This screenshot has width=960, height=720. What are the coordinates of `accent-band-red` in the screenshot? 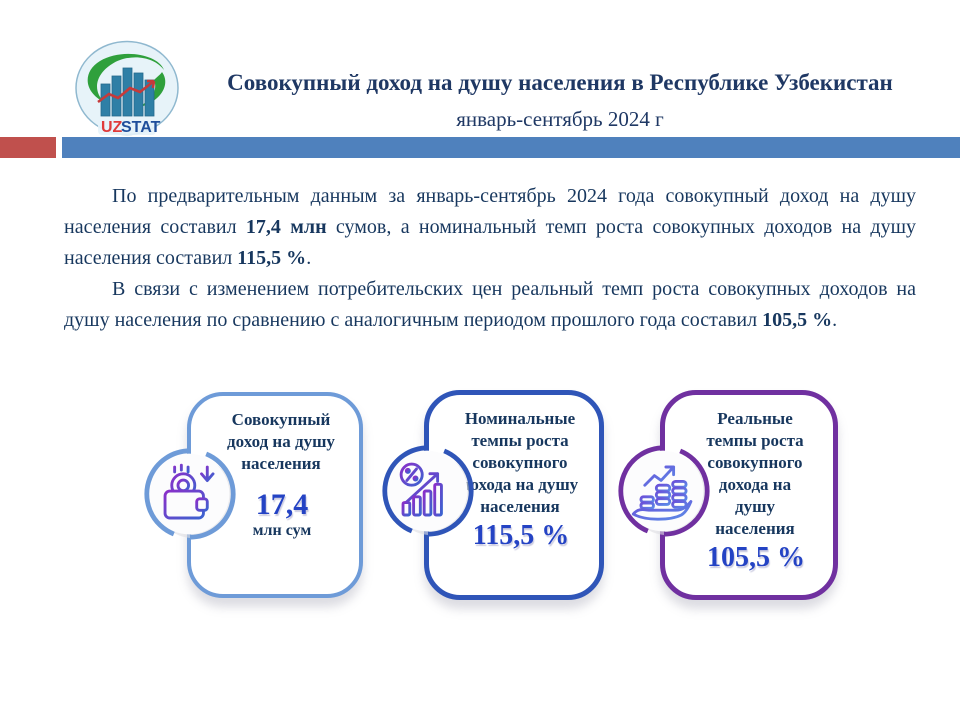 It's located at (28, 147).